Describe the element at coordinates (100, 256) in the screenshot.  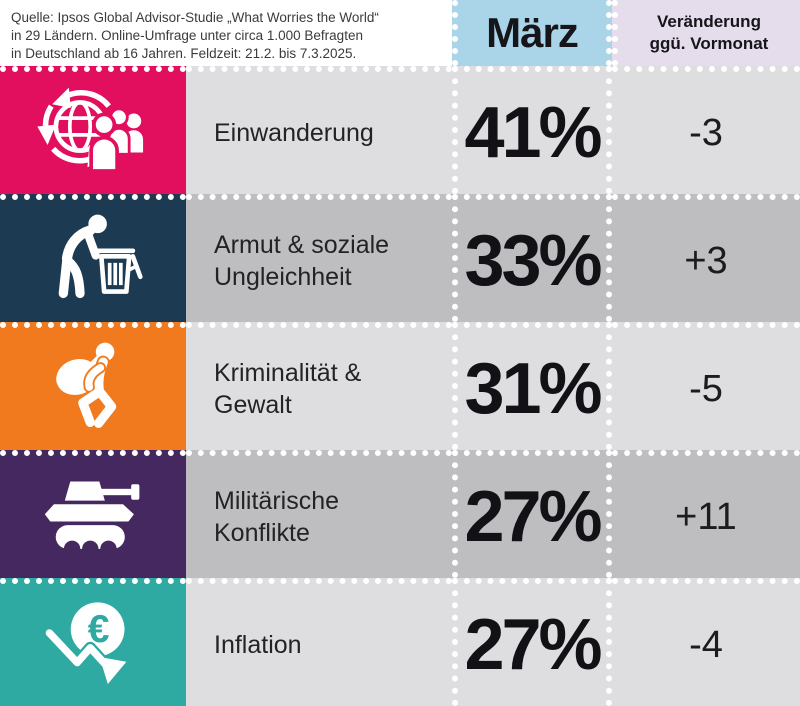
I see `poverty-trash-icon` at that location.